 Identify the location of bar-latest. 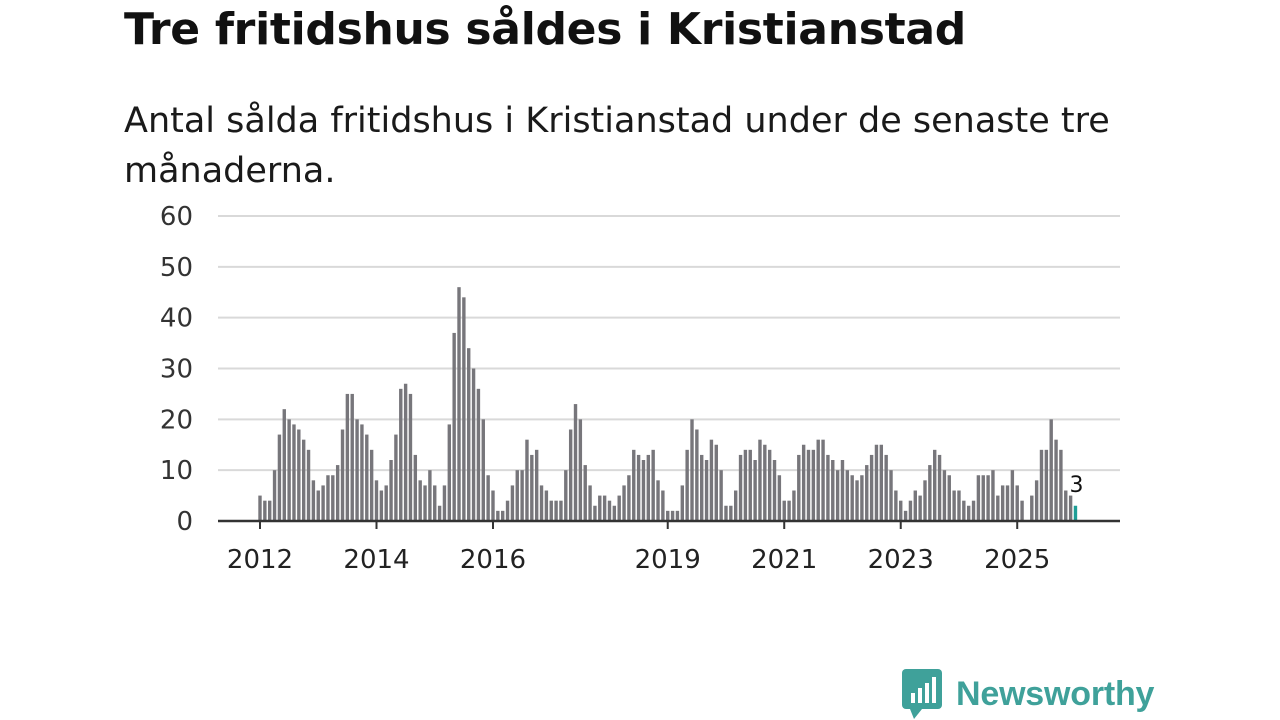
(1075, 513).